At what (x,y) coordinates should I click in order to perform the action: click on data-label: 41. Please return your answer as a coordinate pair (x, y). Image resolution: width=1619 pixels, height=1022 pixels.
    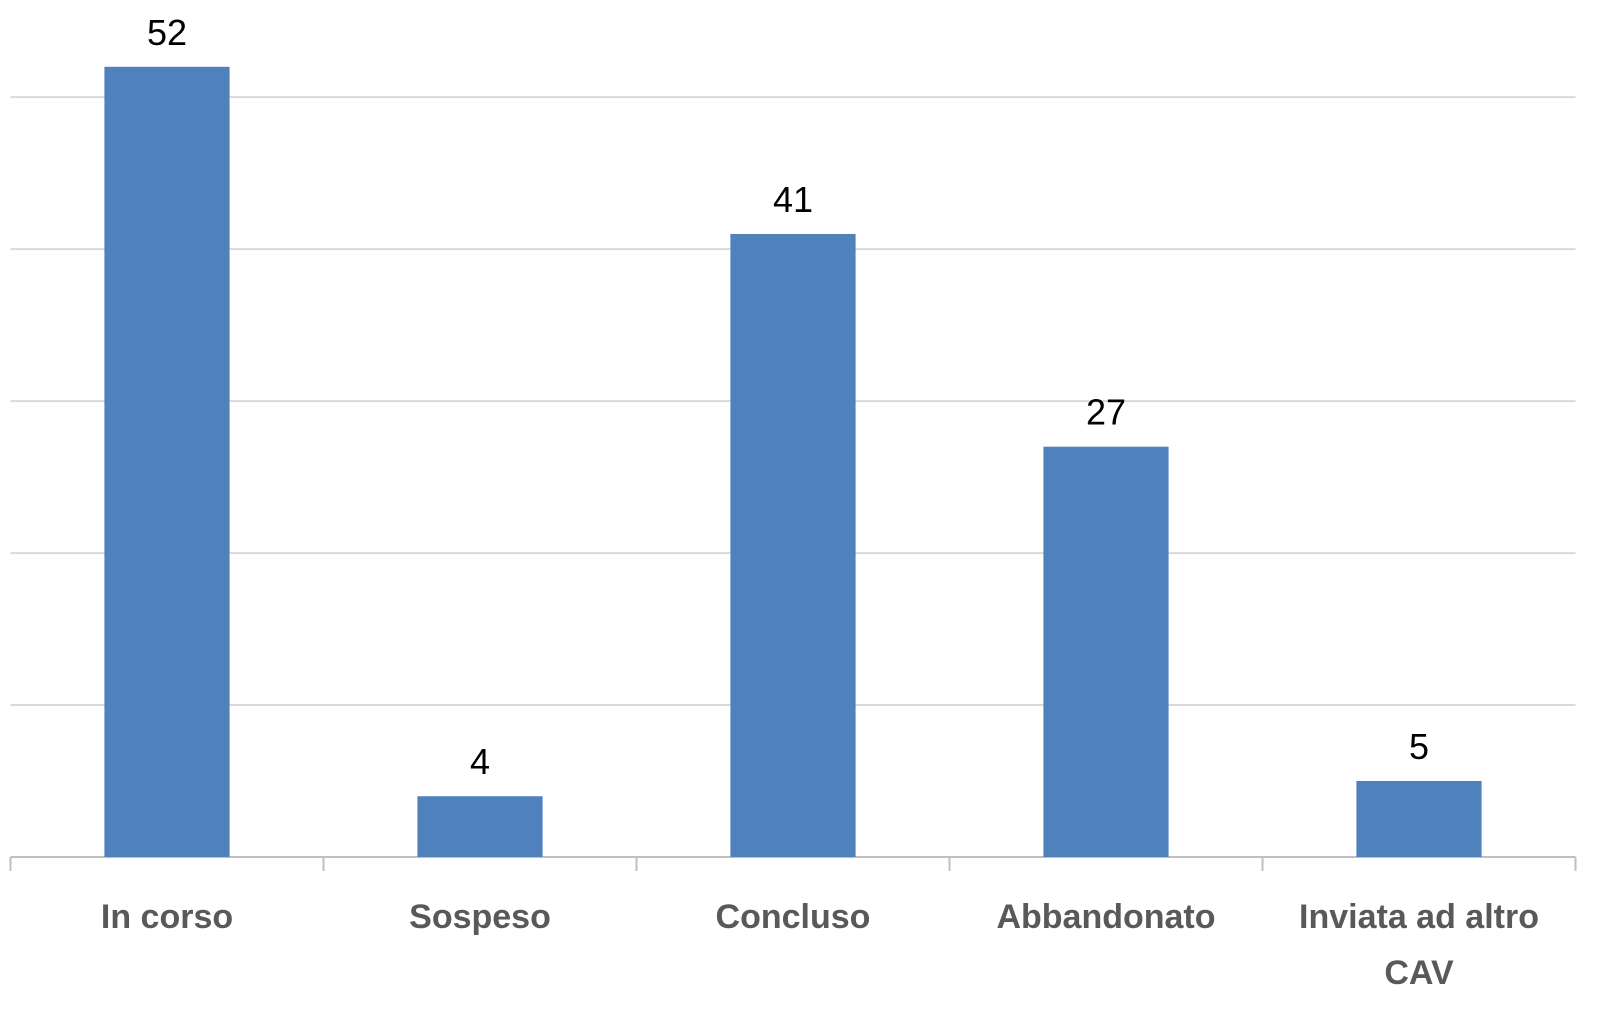
    Looking at the image, I should click on (793, 199).